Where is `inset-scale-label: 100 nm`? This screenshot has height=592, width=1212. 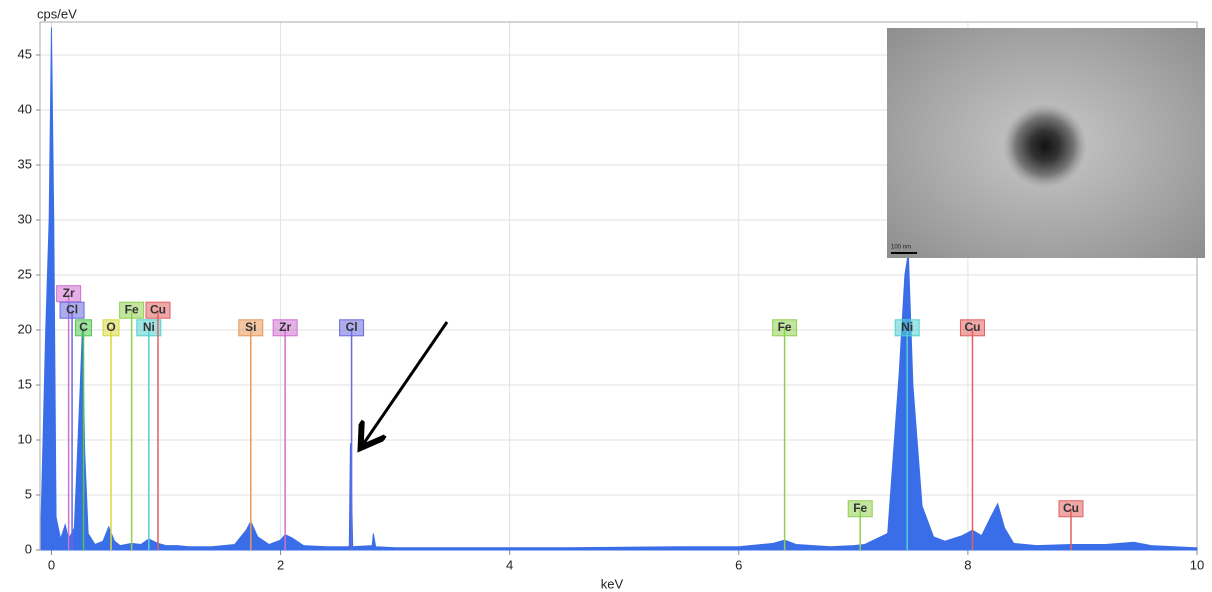
inset-scale-label: 100 nm is located at coordinates (901, 248).